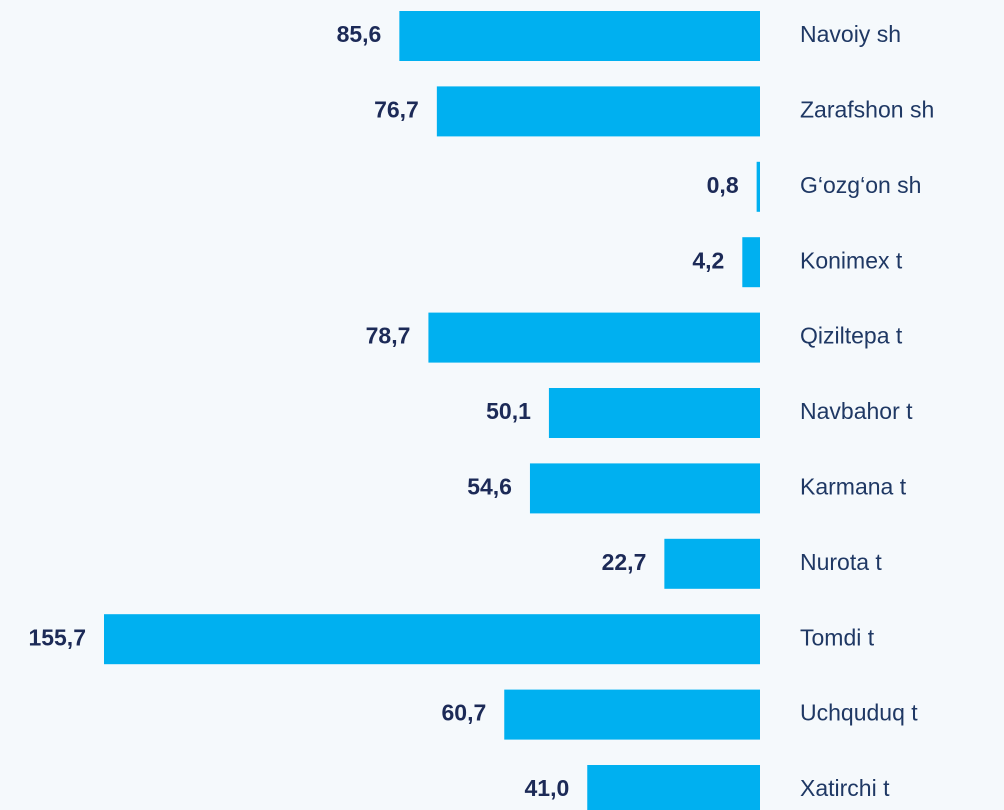  I want to click on category-label: Qiziltepa t, so click(851, 336).